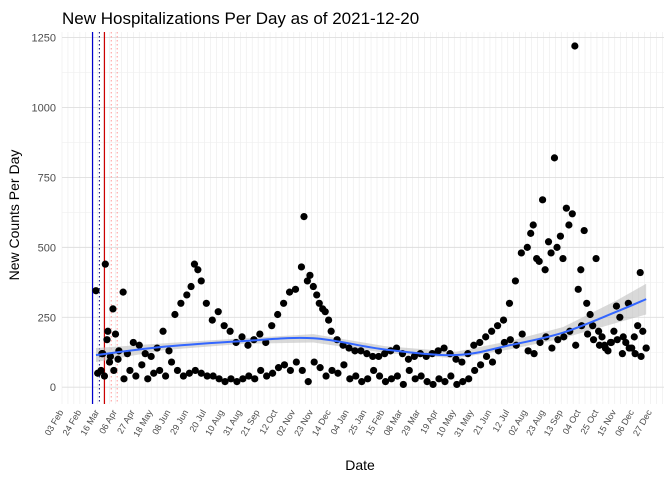 The width and height of the screenshot is (672, 485). What do you see at coordinates (14, 215) in the screenshot?
I see `y-axis-label: New Counts Per Day` at bounding box center [14, 215].